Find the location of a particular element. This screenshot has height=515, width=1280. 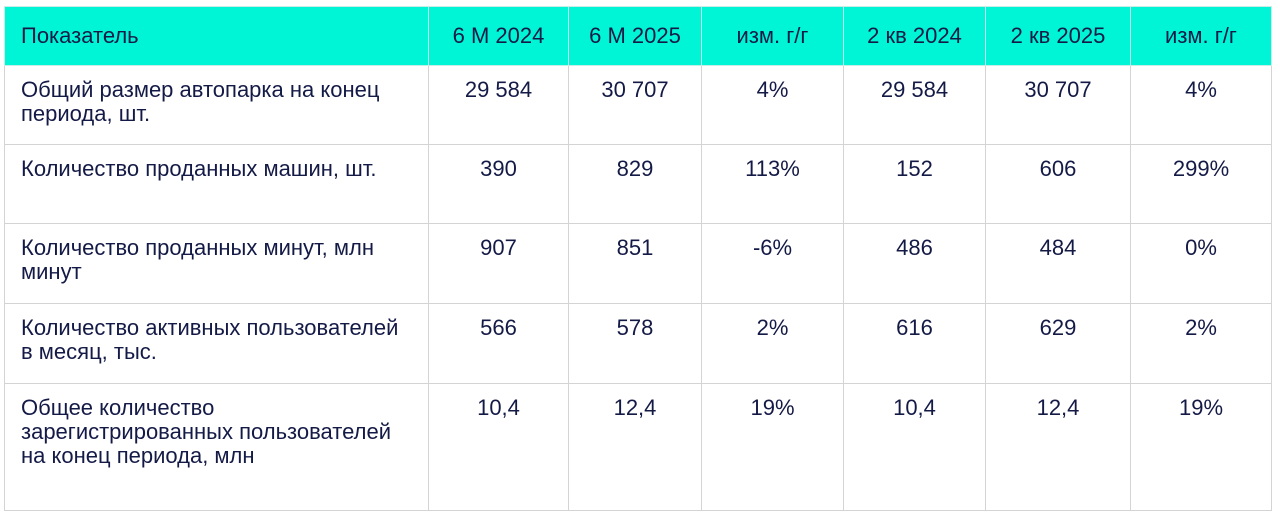

table-cell: 578 is located at coordinates (635, 343).